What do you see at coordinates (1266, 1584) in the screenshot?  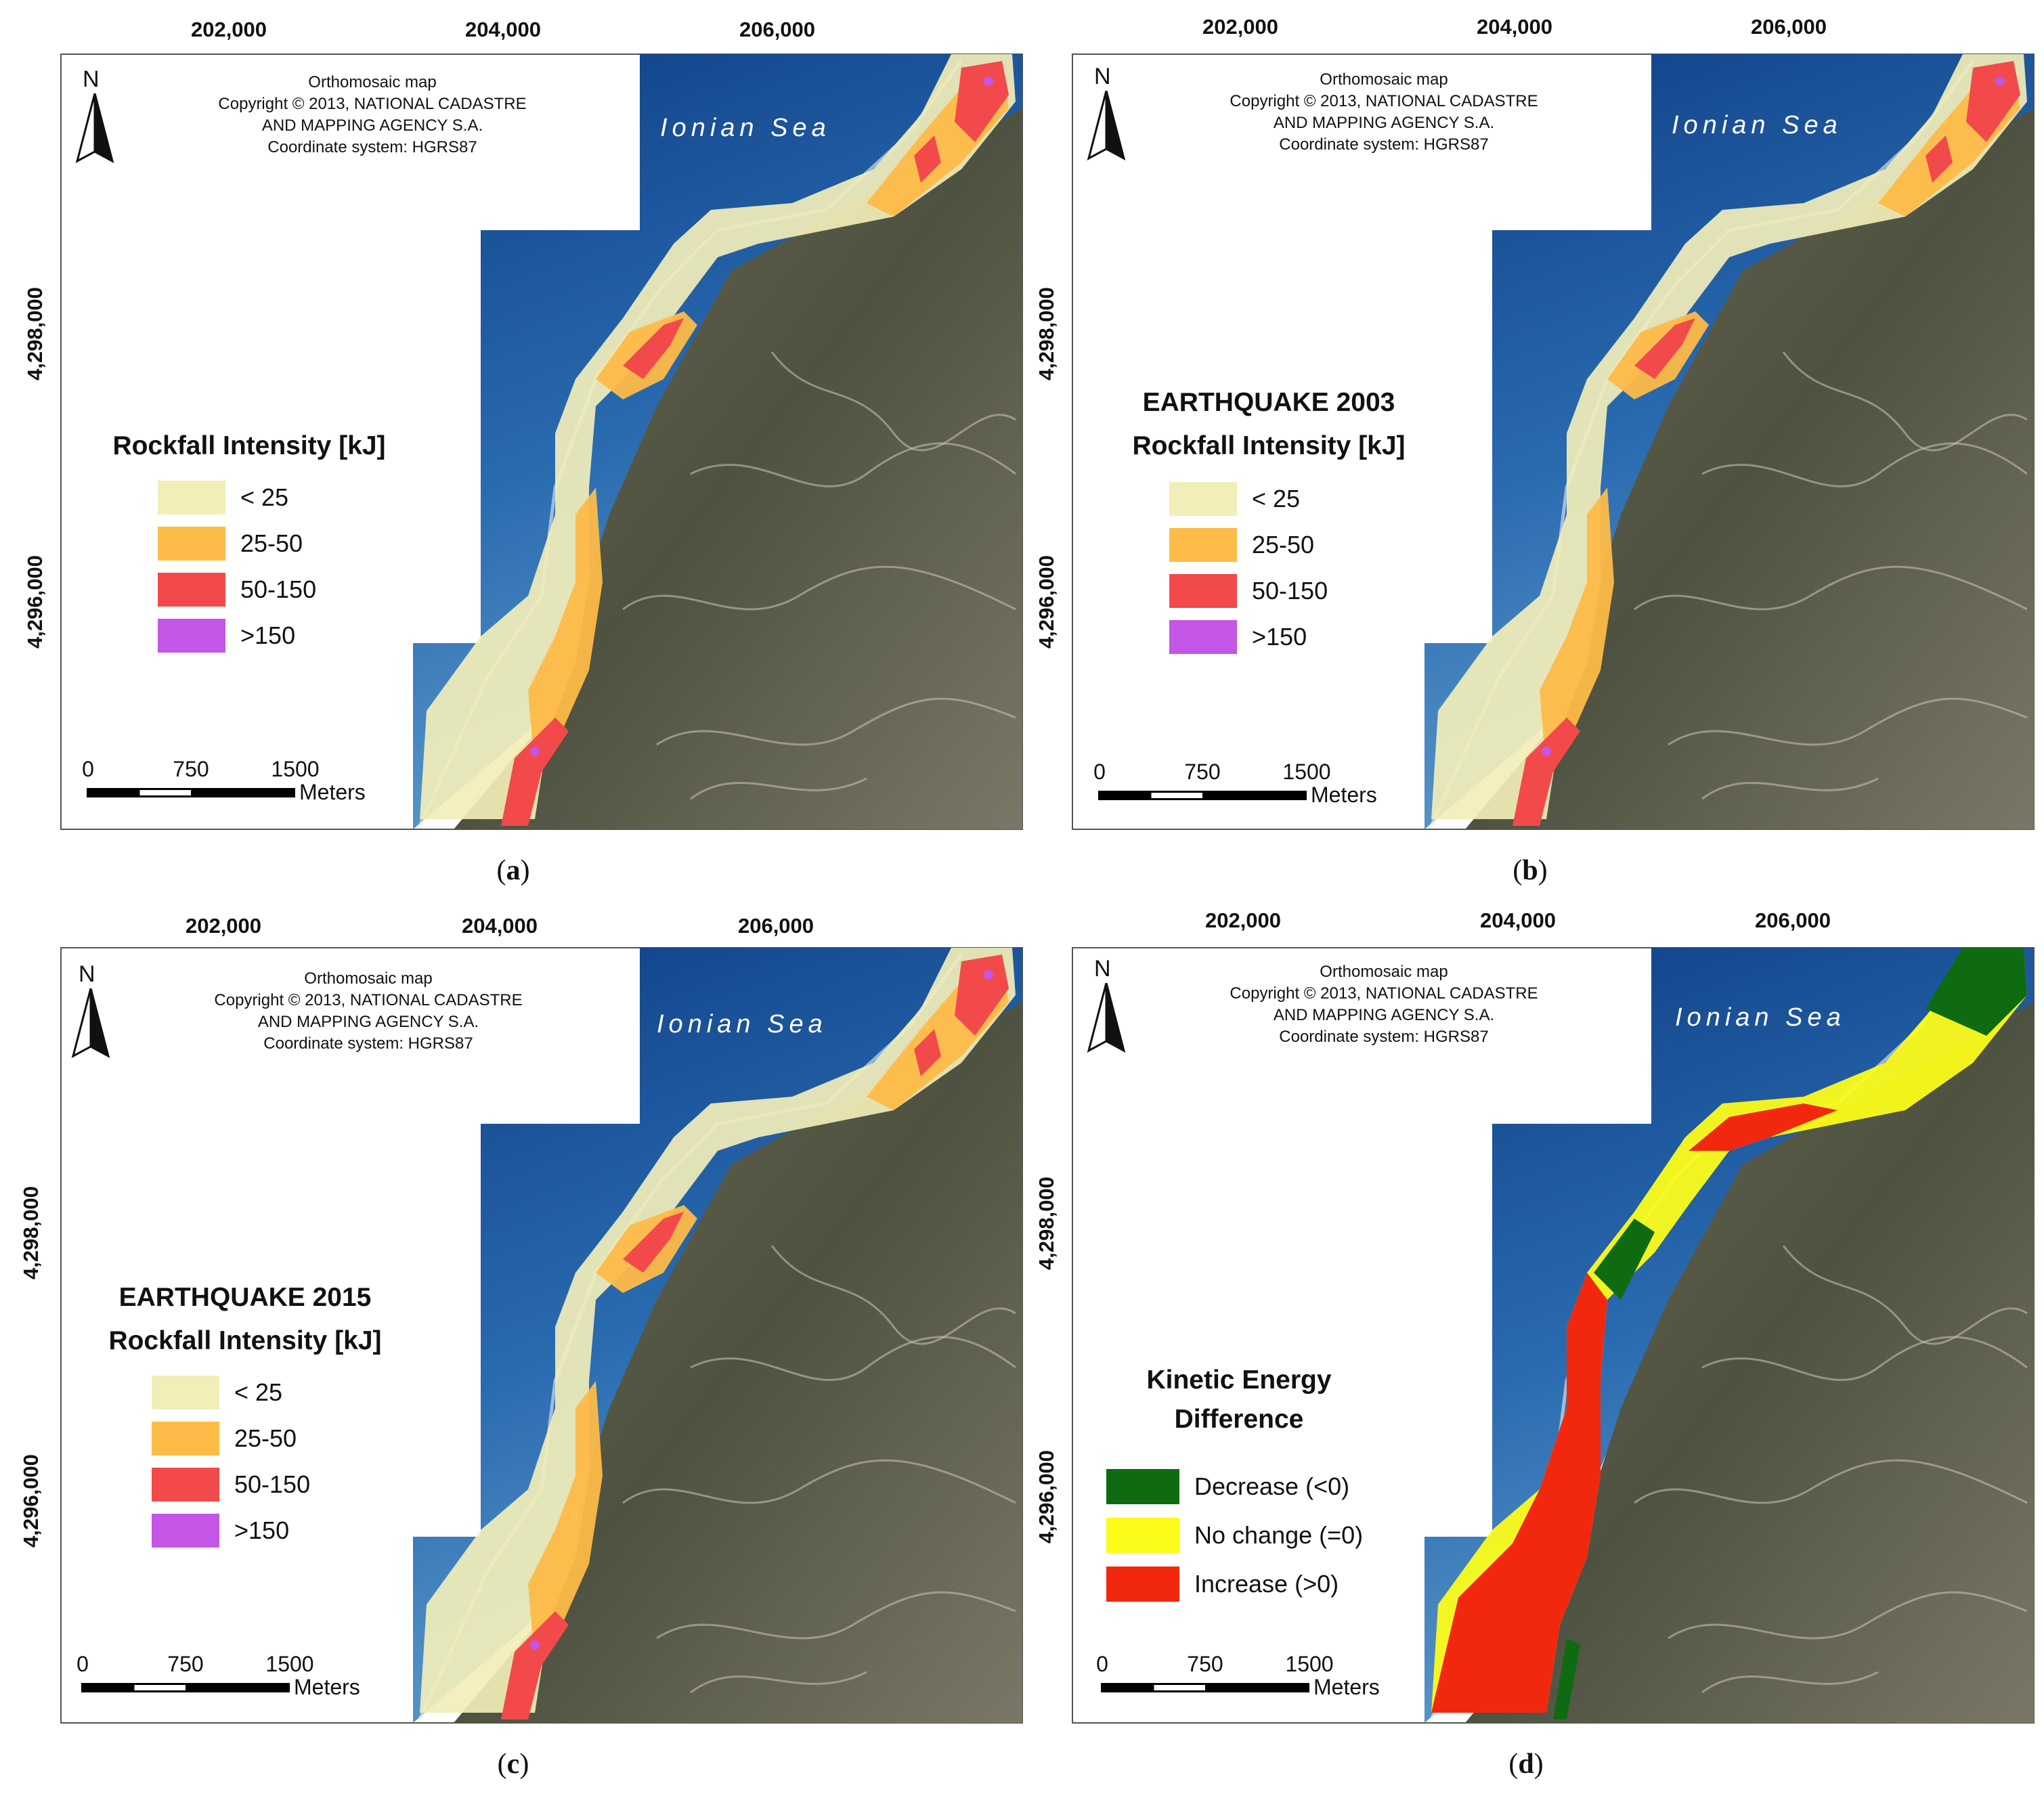 I see `legend-label: Increase (>0)` at bounding box center [1266, 1584].